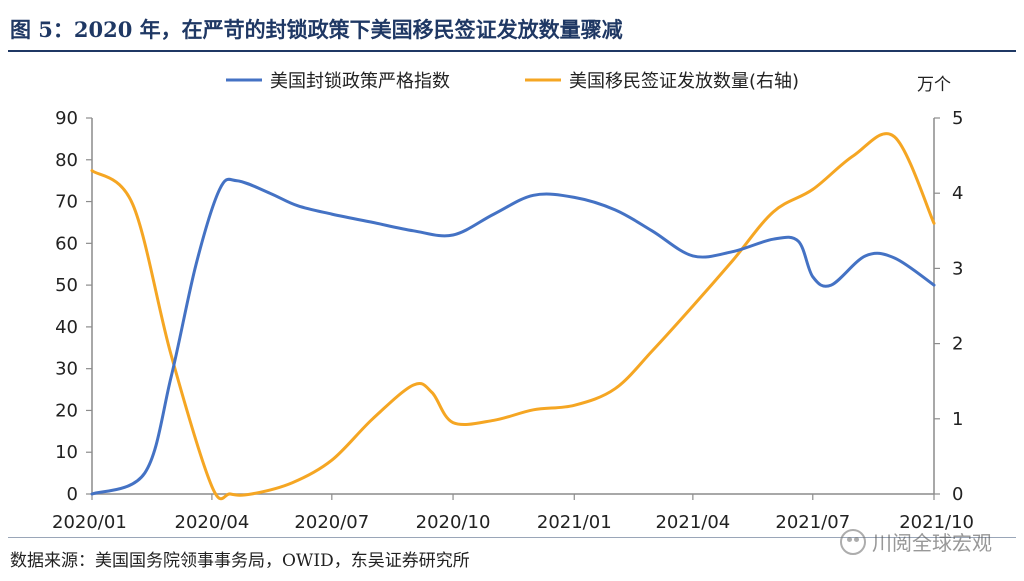 This screenshot has height=581, width=1024. Describe the element at coordinates (66, 202) in the screenshot. I see `y-tick-label: 70` at that location.